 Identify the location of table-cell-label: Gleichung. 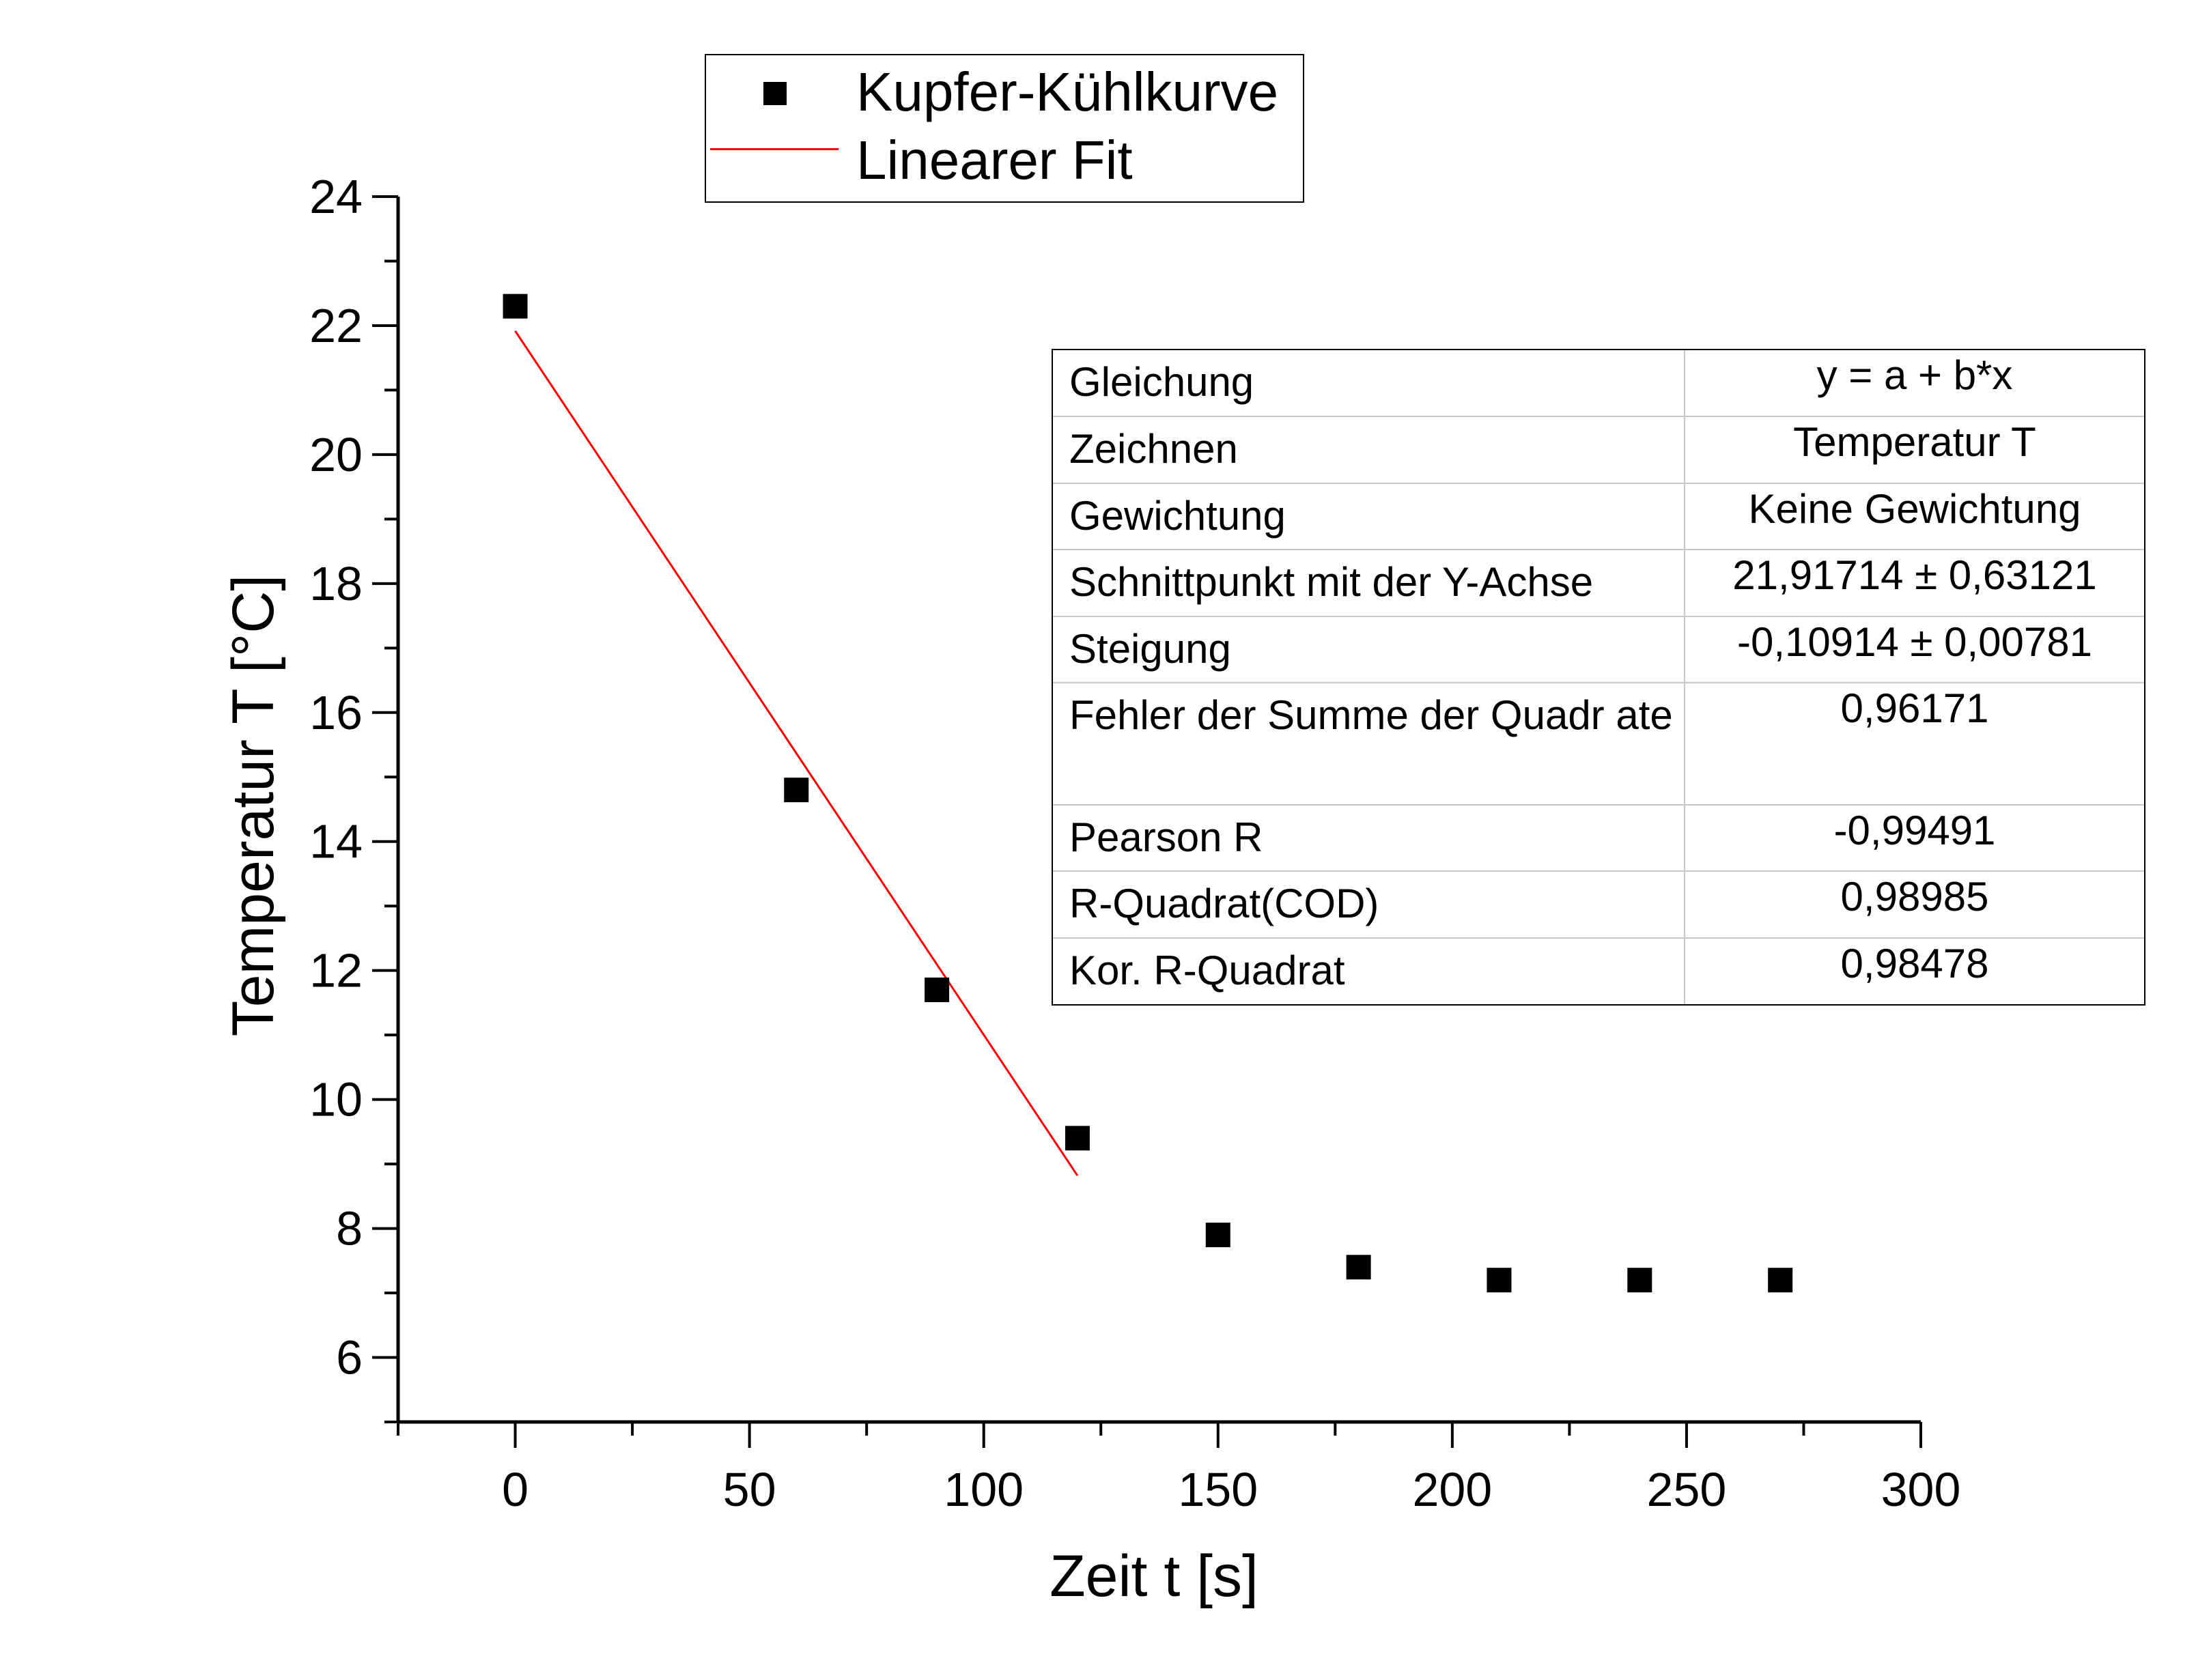
(1369, 384).